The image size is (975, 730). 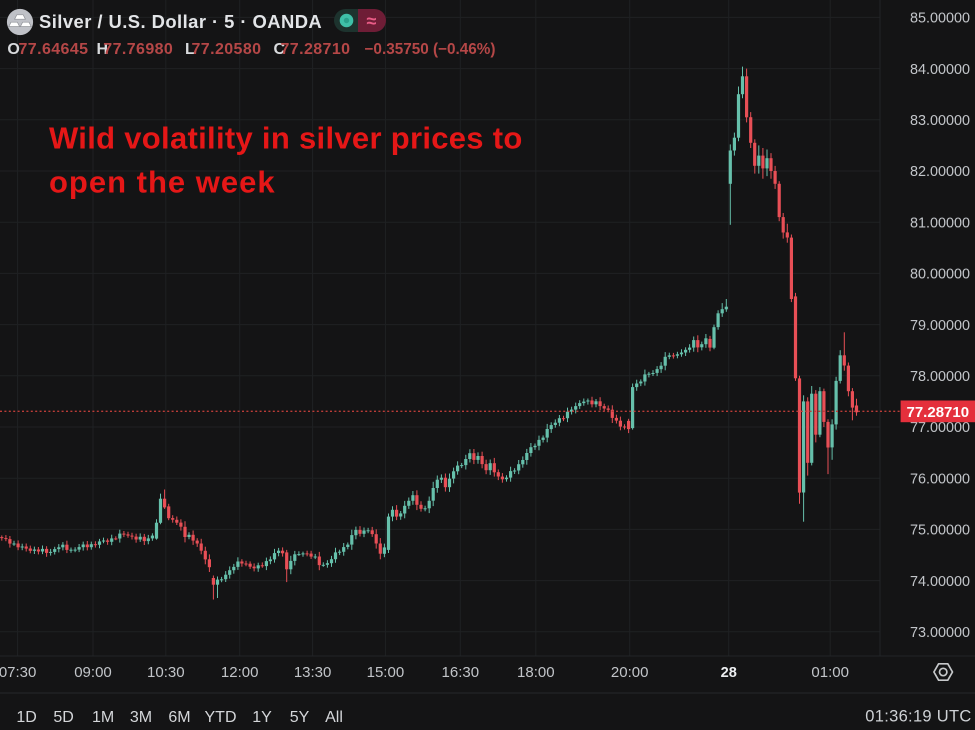 What do you see at coordinates (918, 717) in the screenshot?
I see `svg-text: 01:36:19 UTC` at bounding box center [918, 717].